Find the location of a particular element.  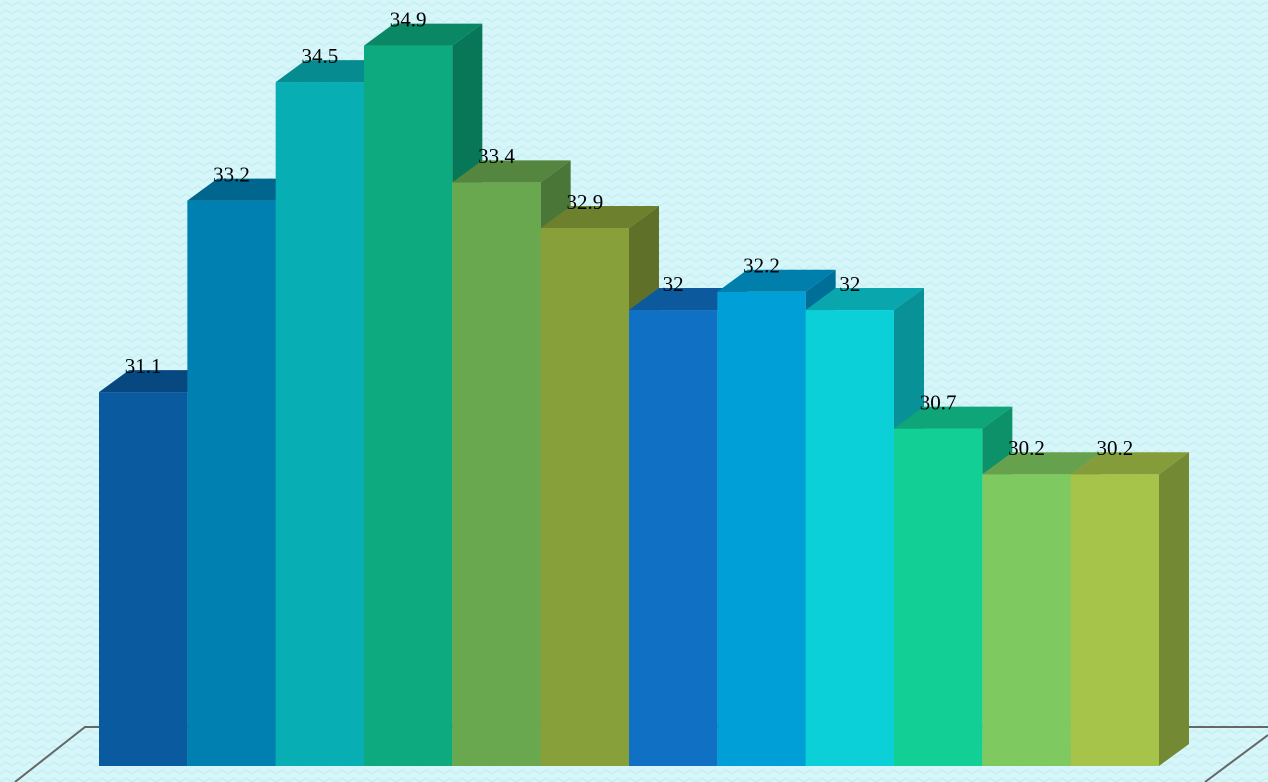

value-label: 33.2 is located at coordinates (231, 174).